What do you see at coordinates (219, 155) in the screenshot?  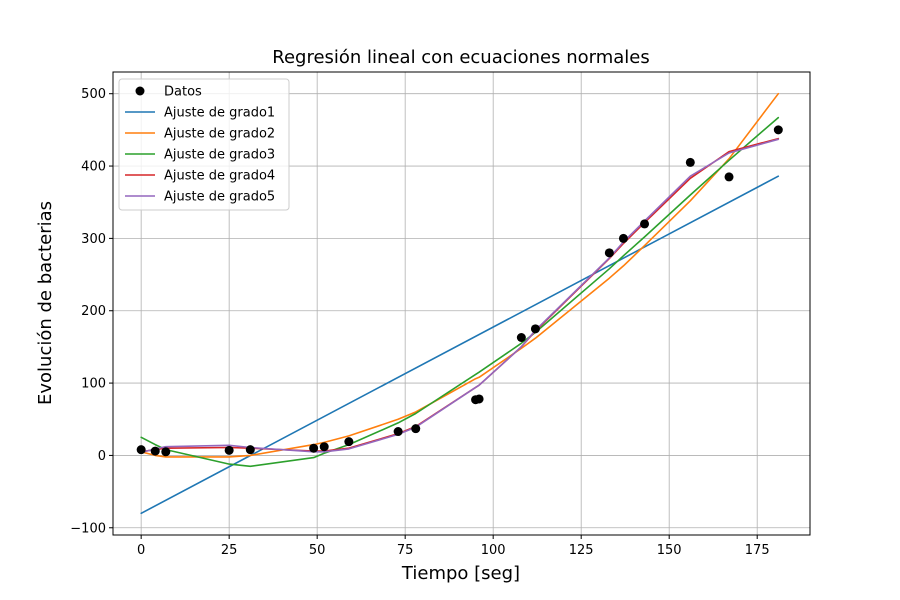 I see `legend-label: Ajuste de grado3` at bounding box center [219, 155].